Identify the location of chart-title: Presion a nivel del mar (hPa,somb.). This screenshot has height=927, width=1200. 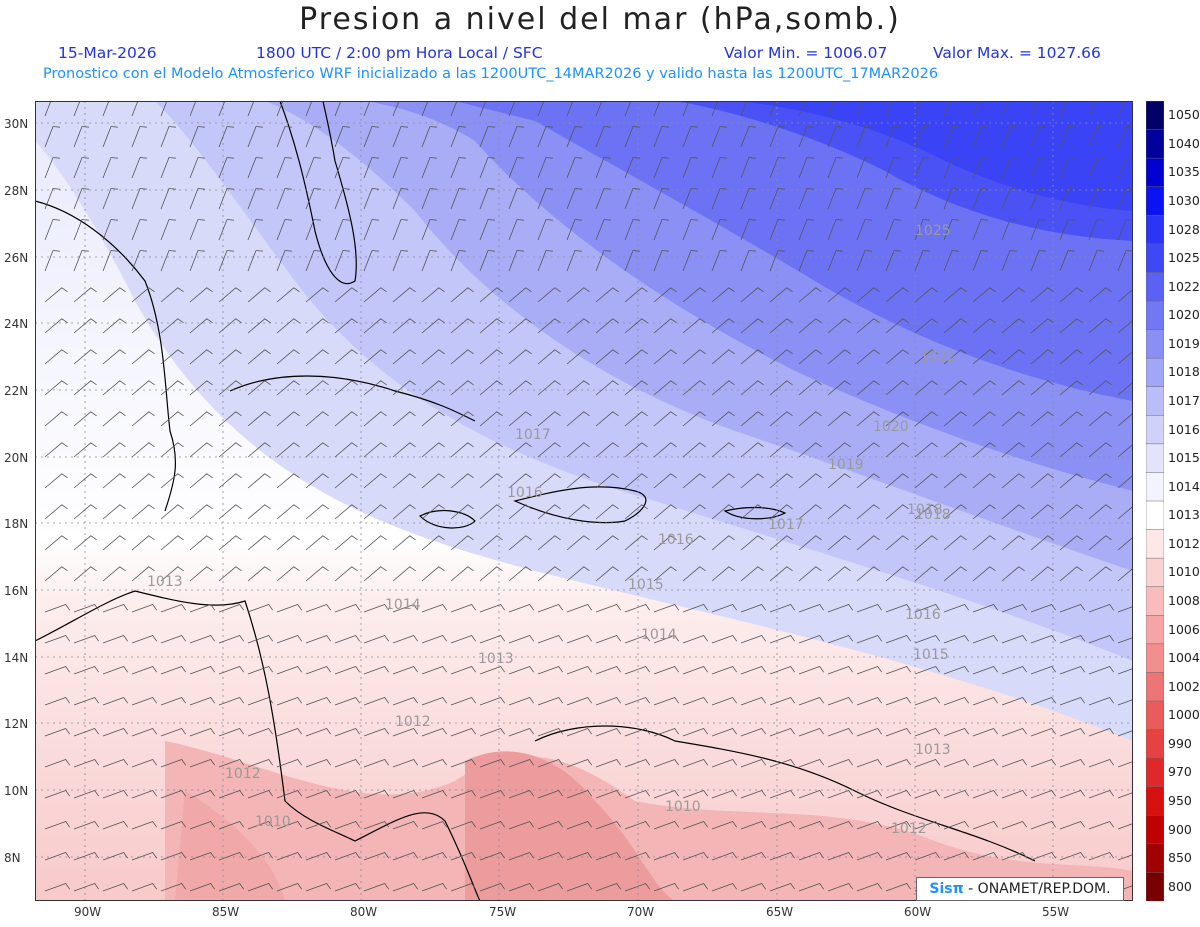
(600, 19).